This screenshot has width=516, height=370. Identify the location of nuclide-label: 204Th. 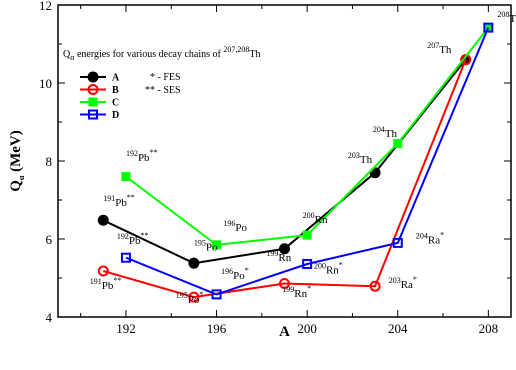
(385, 132).